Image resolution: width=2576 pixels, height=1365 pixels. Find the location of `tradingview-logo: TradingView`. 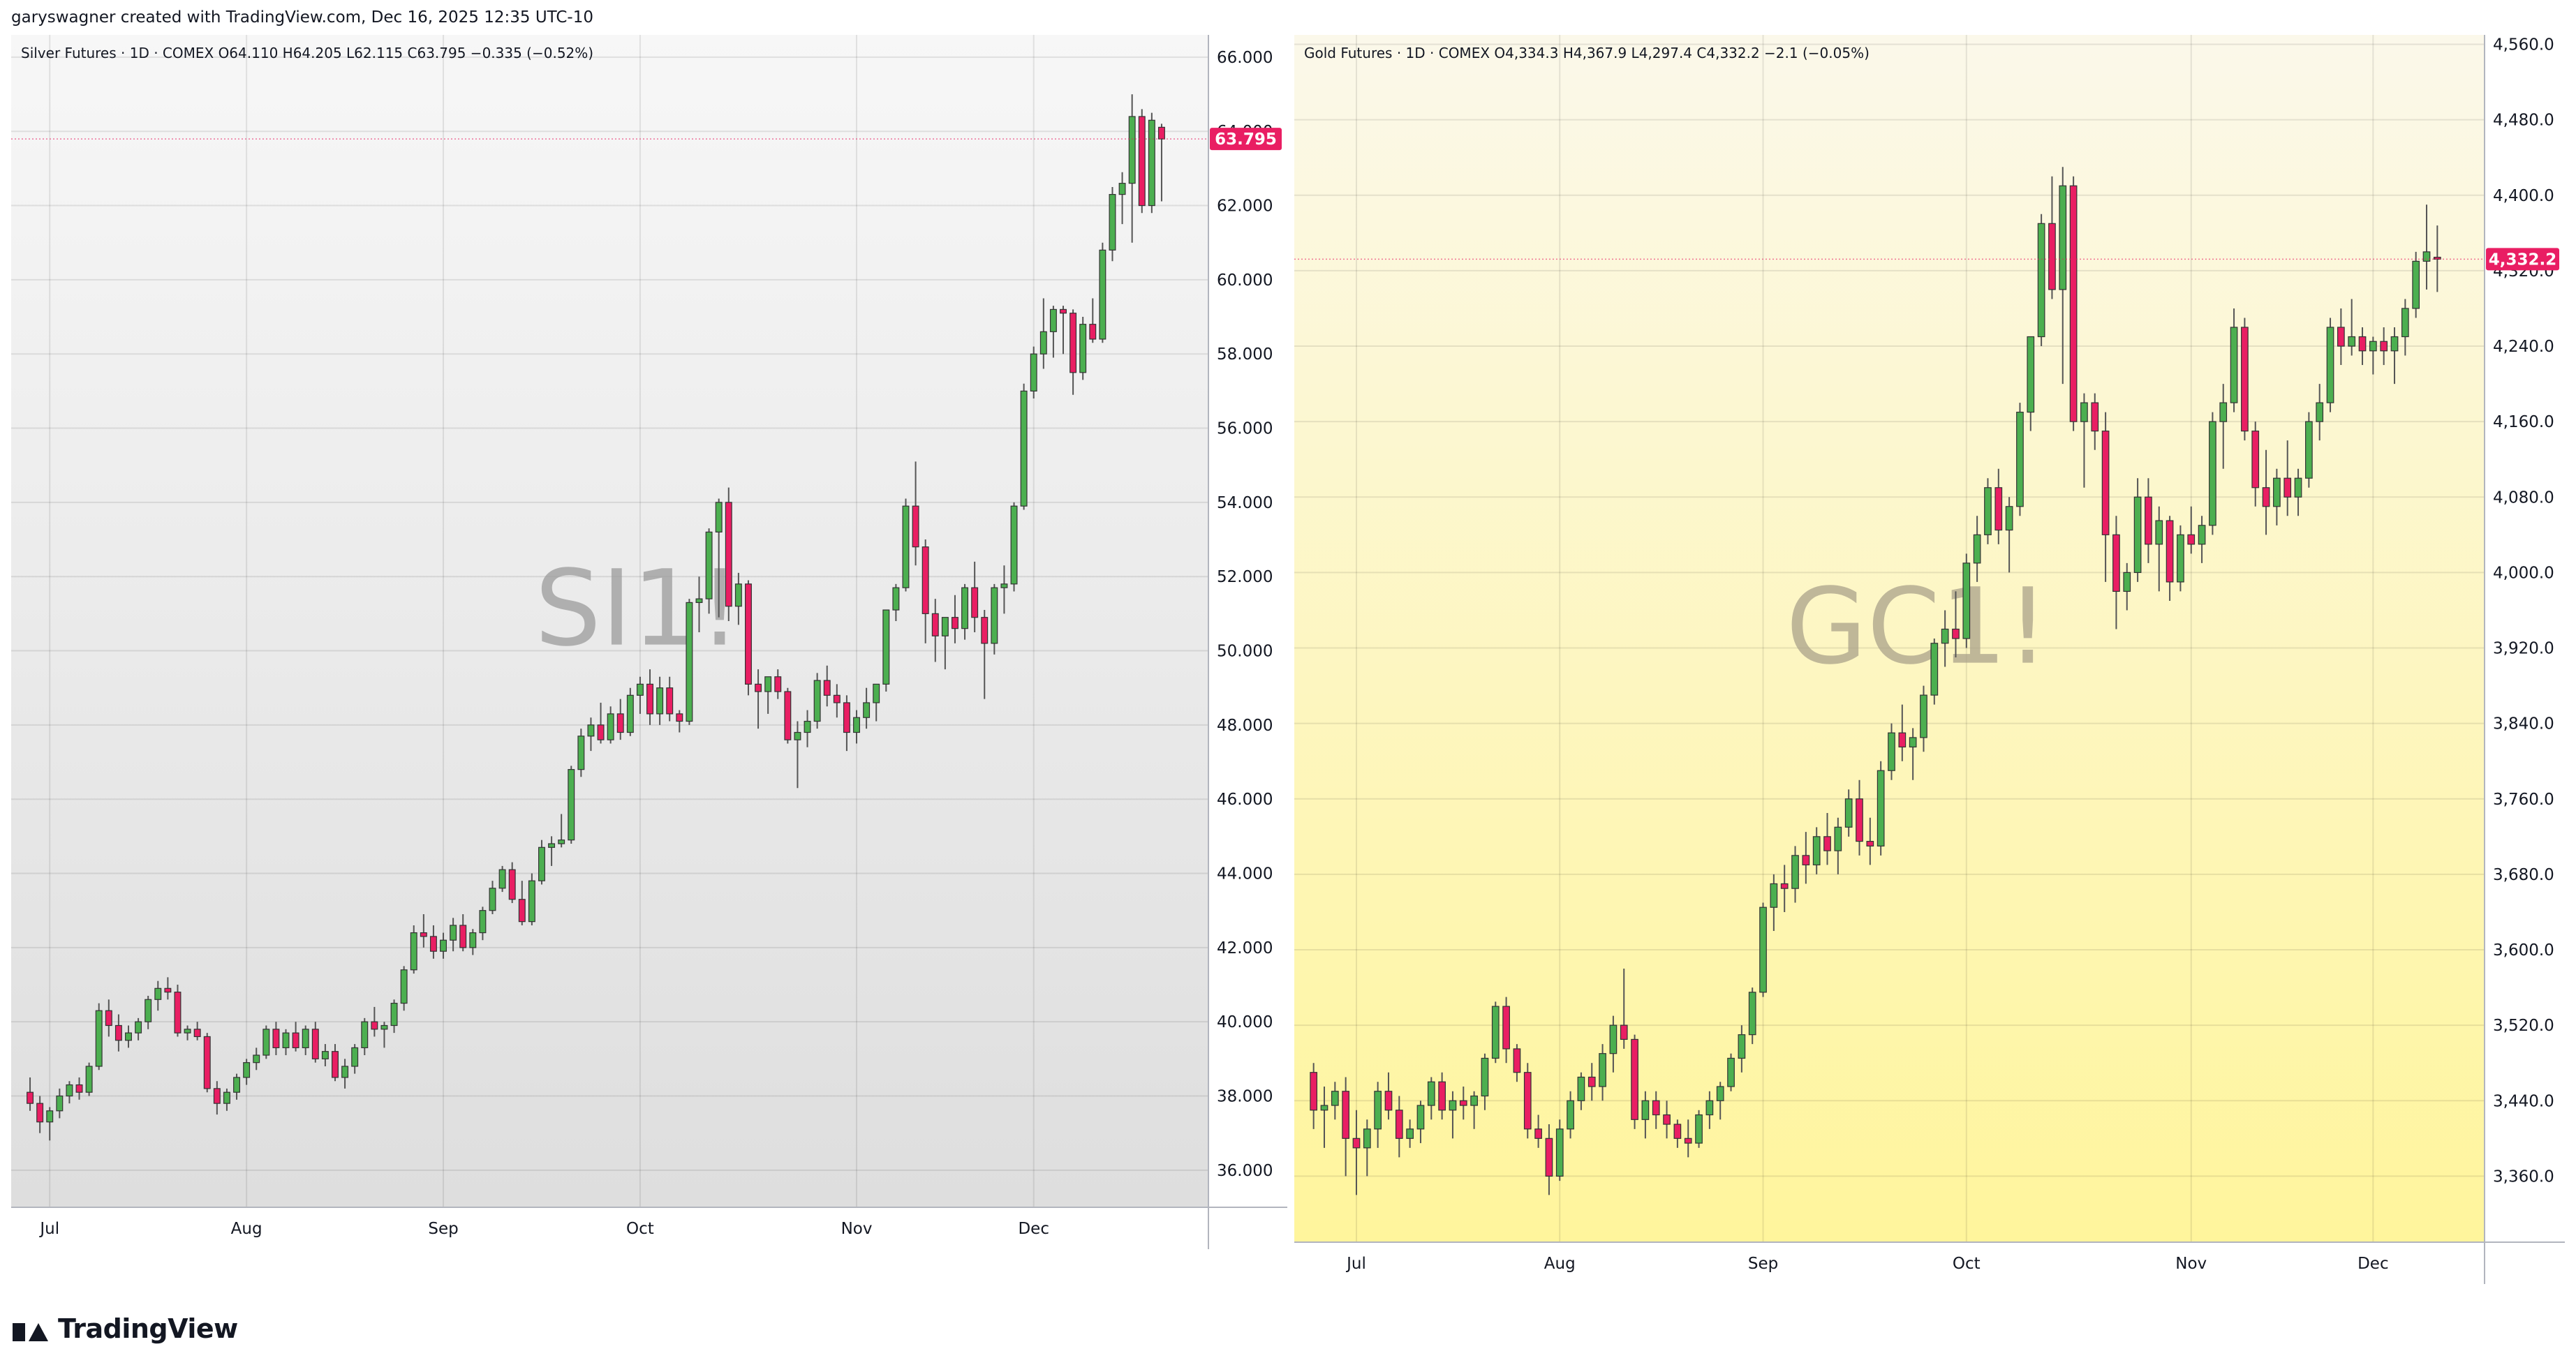

tradingview-logo: TradingView is located at coordinates (125, 1328).